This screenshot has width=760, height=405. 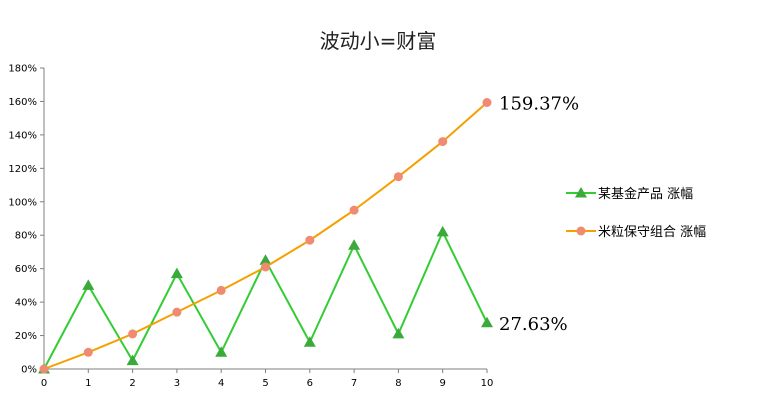 What do you see at coordinates (539, 103) in the screenshot?
I see `end-value-label: 159.37%` at bounding box center [539, 103].